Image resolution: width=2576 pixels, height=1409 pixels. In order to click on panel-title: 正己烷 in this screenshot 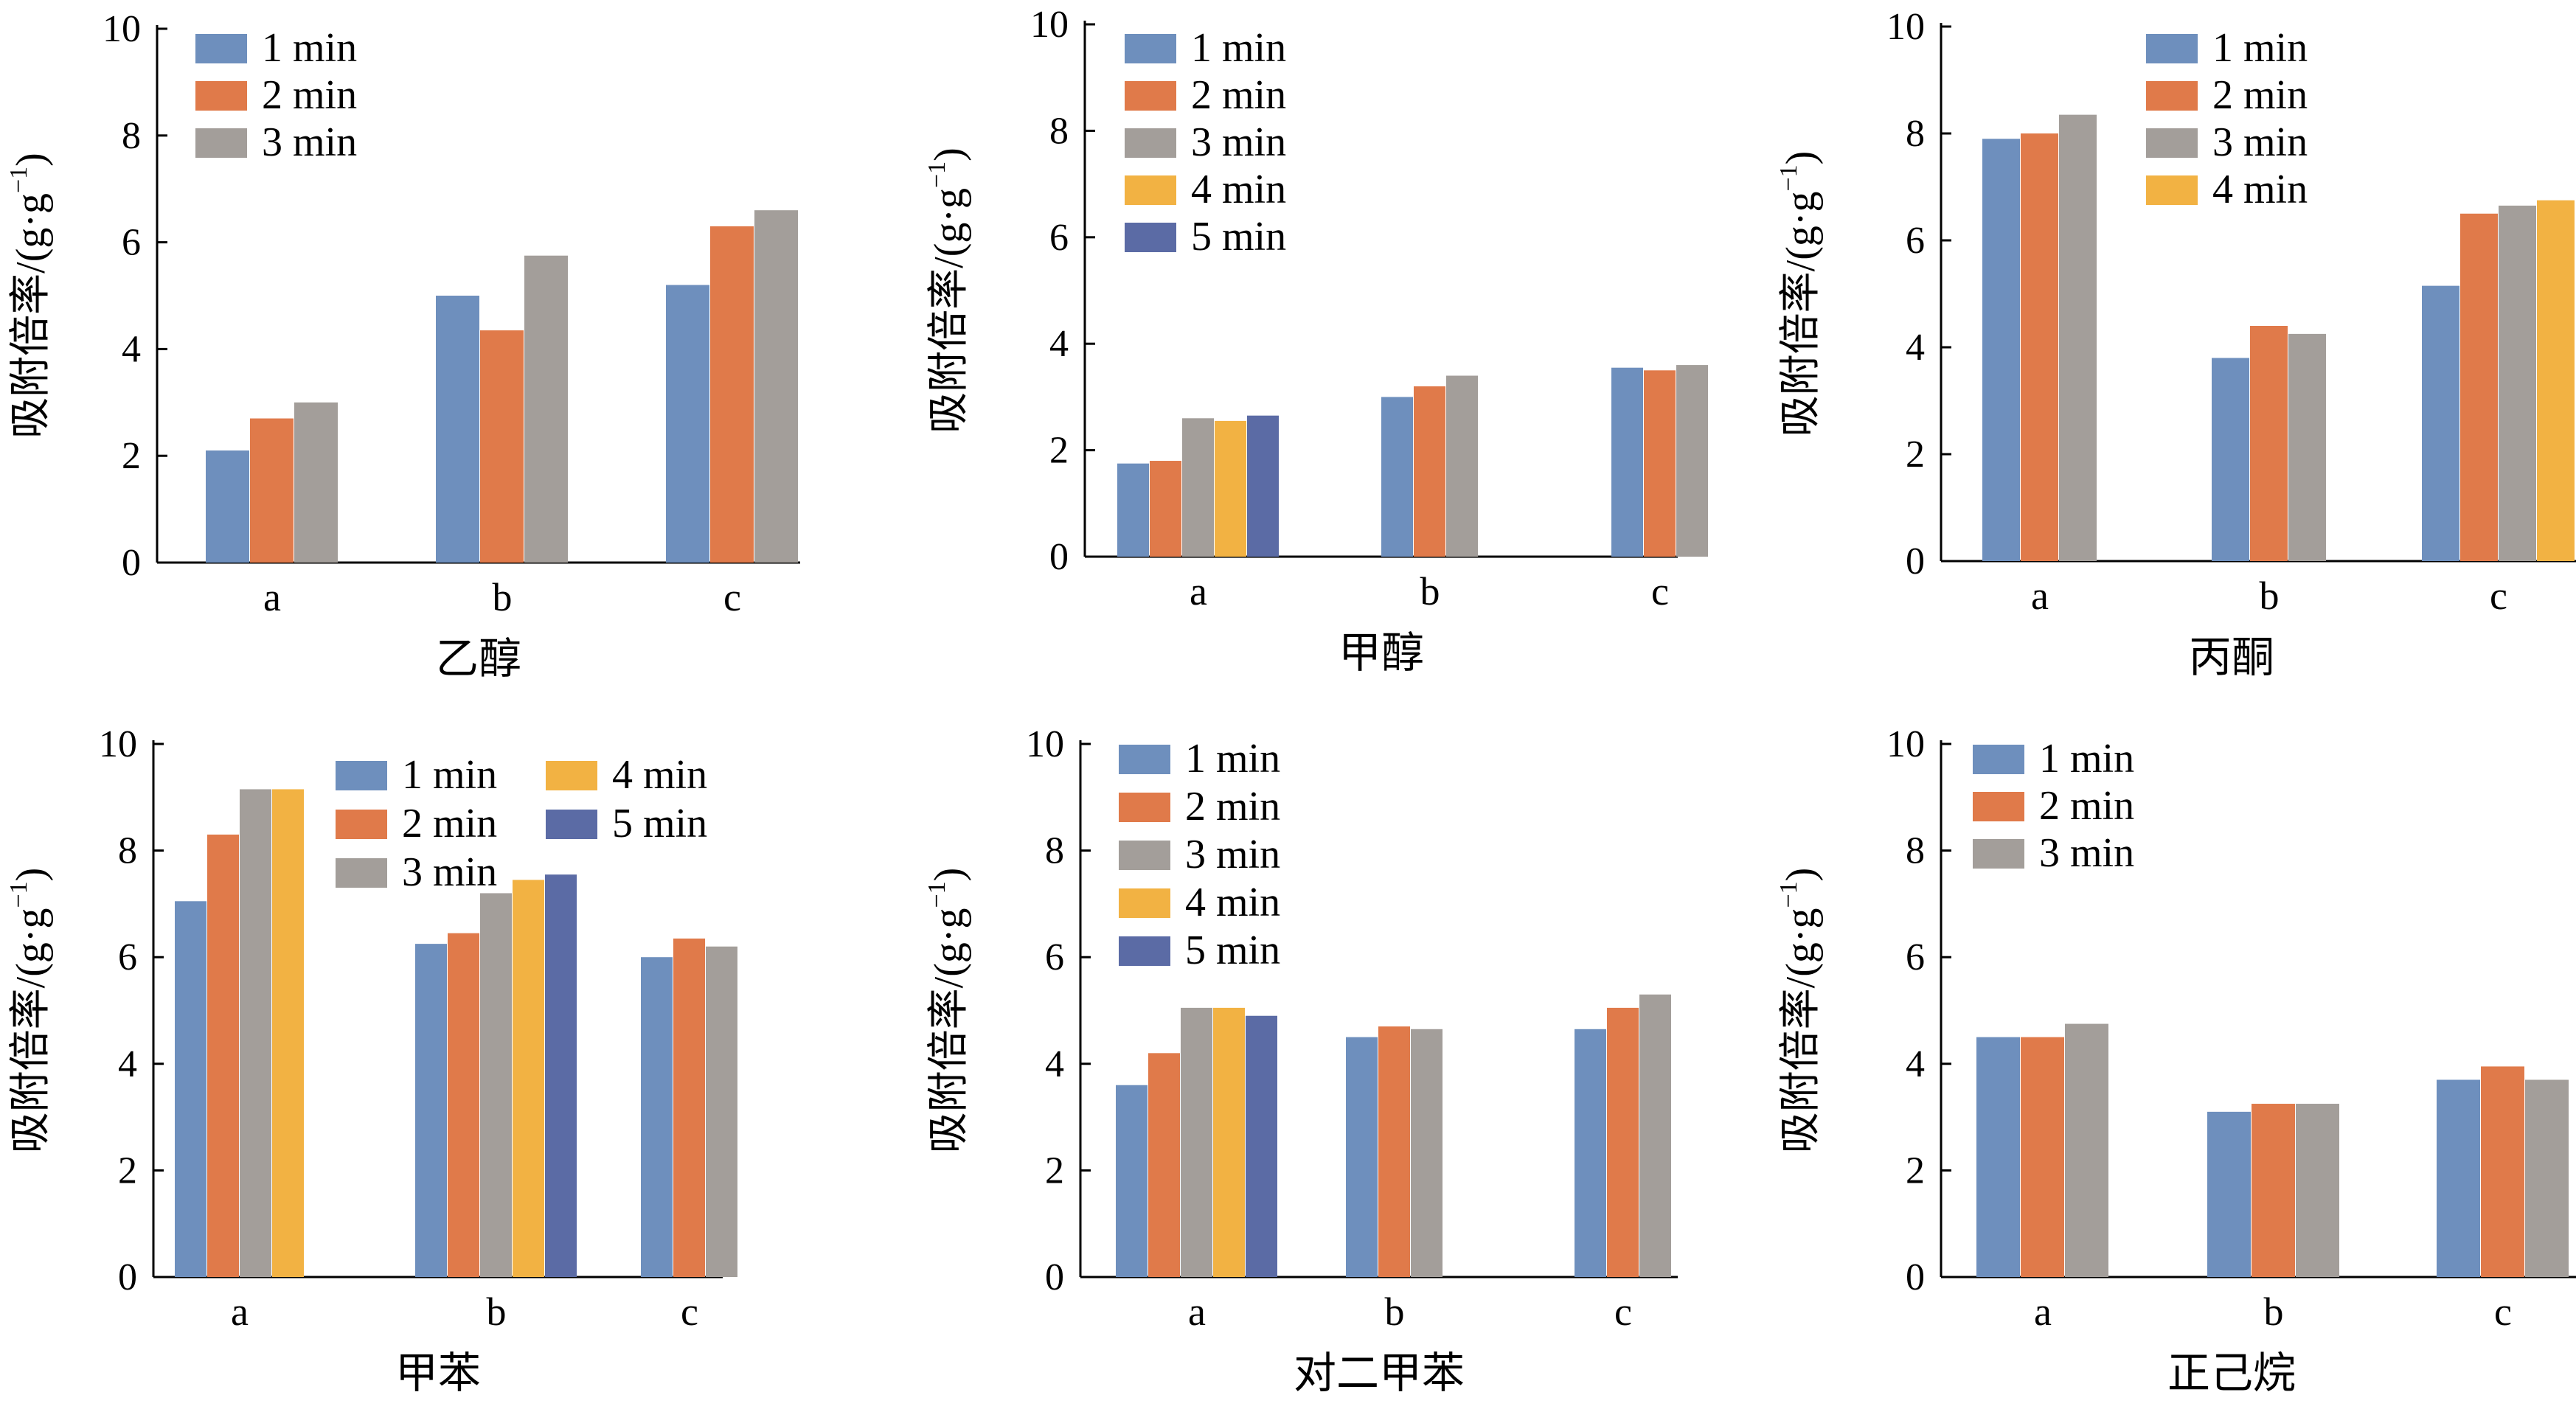, I will do `click(2231, 1373)`.